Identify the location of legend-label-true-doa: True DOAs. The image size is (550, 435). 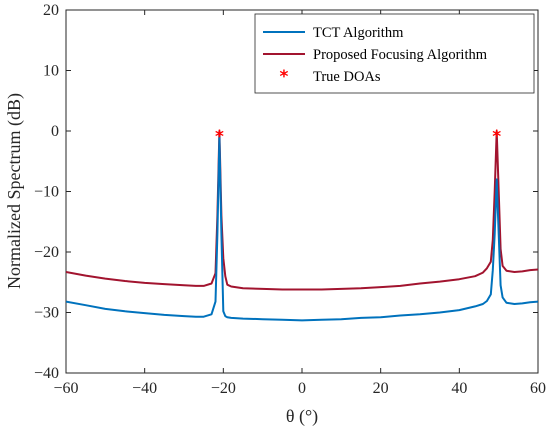
(347, 77).